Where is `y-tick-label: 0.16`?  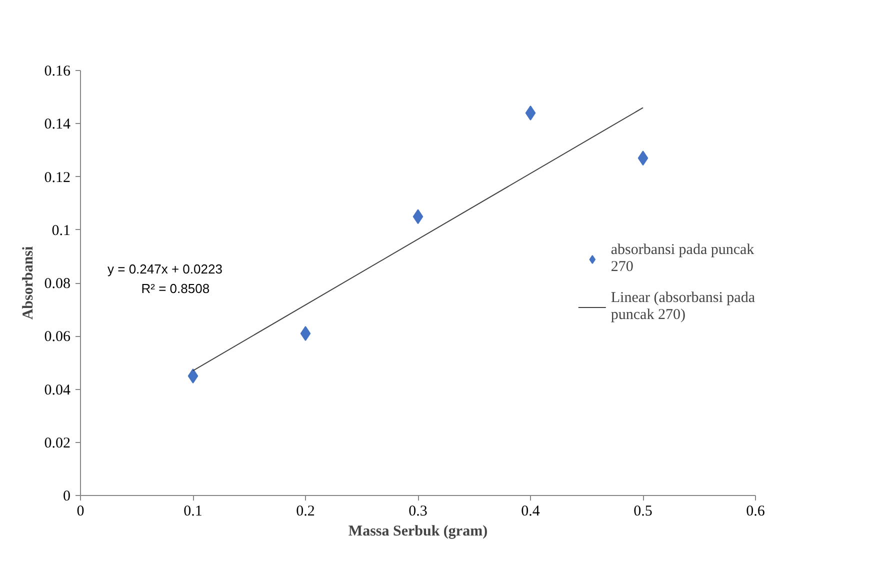 y-tick-label: 0.16 is located at coordinates (57, 72).